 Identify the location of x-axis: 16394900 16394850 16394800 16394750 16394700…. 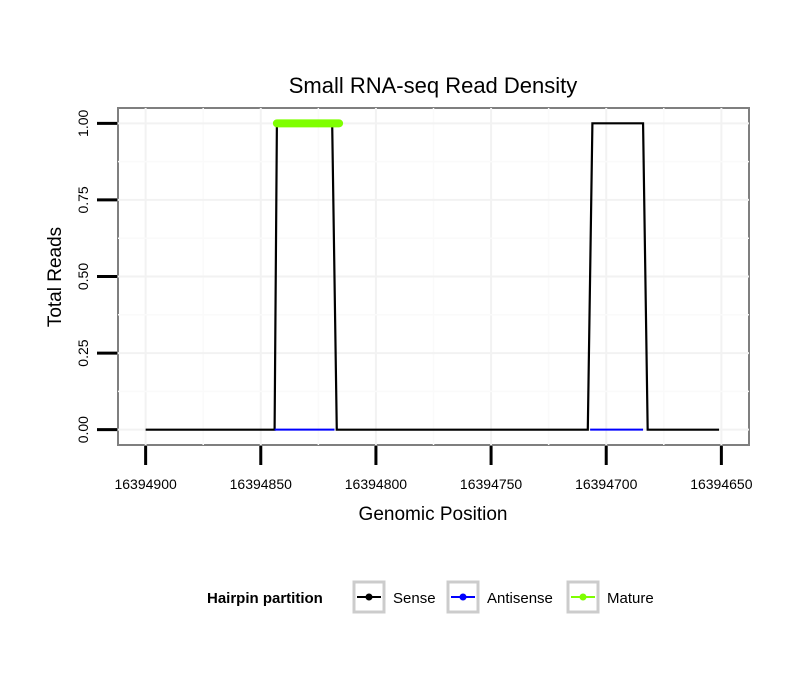
(433, 469).